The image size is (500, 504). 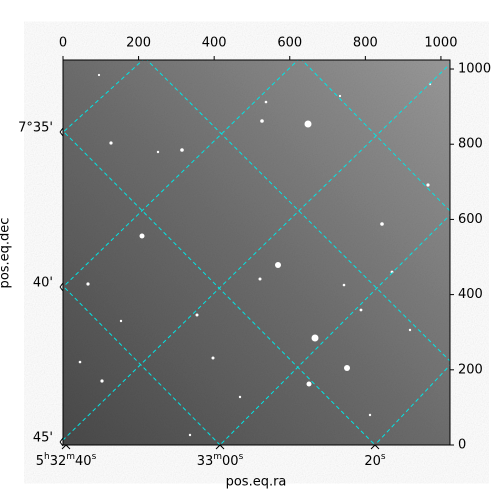 I want to click on dec-tick-label: 40', so click(x=43, y=283).